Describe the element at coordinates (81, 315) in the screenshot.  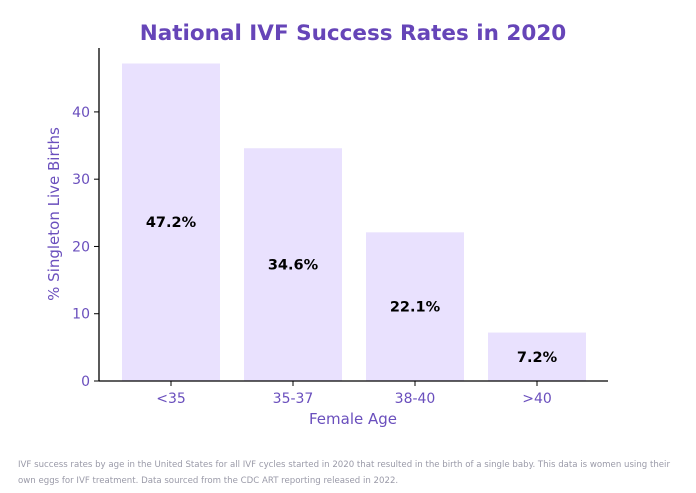
I see `y-tick-label: 10` at that location.